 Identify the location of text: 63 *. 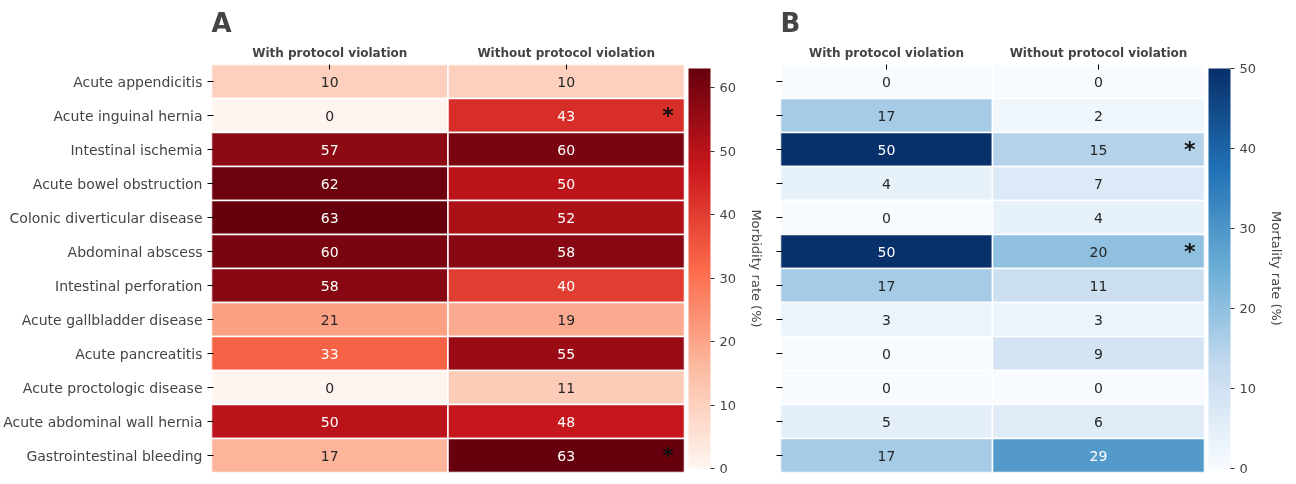
(615, 455).